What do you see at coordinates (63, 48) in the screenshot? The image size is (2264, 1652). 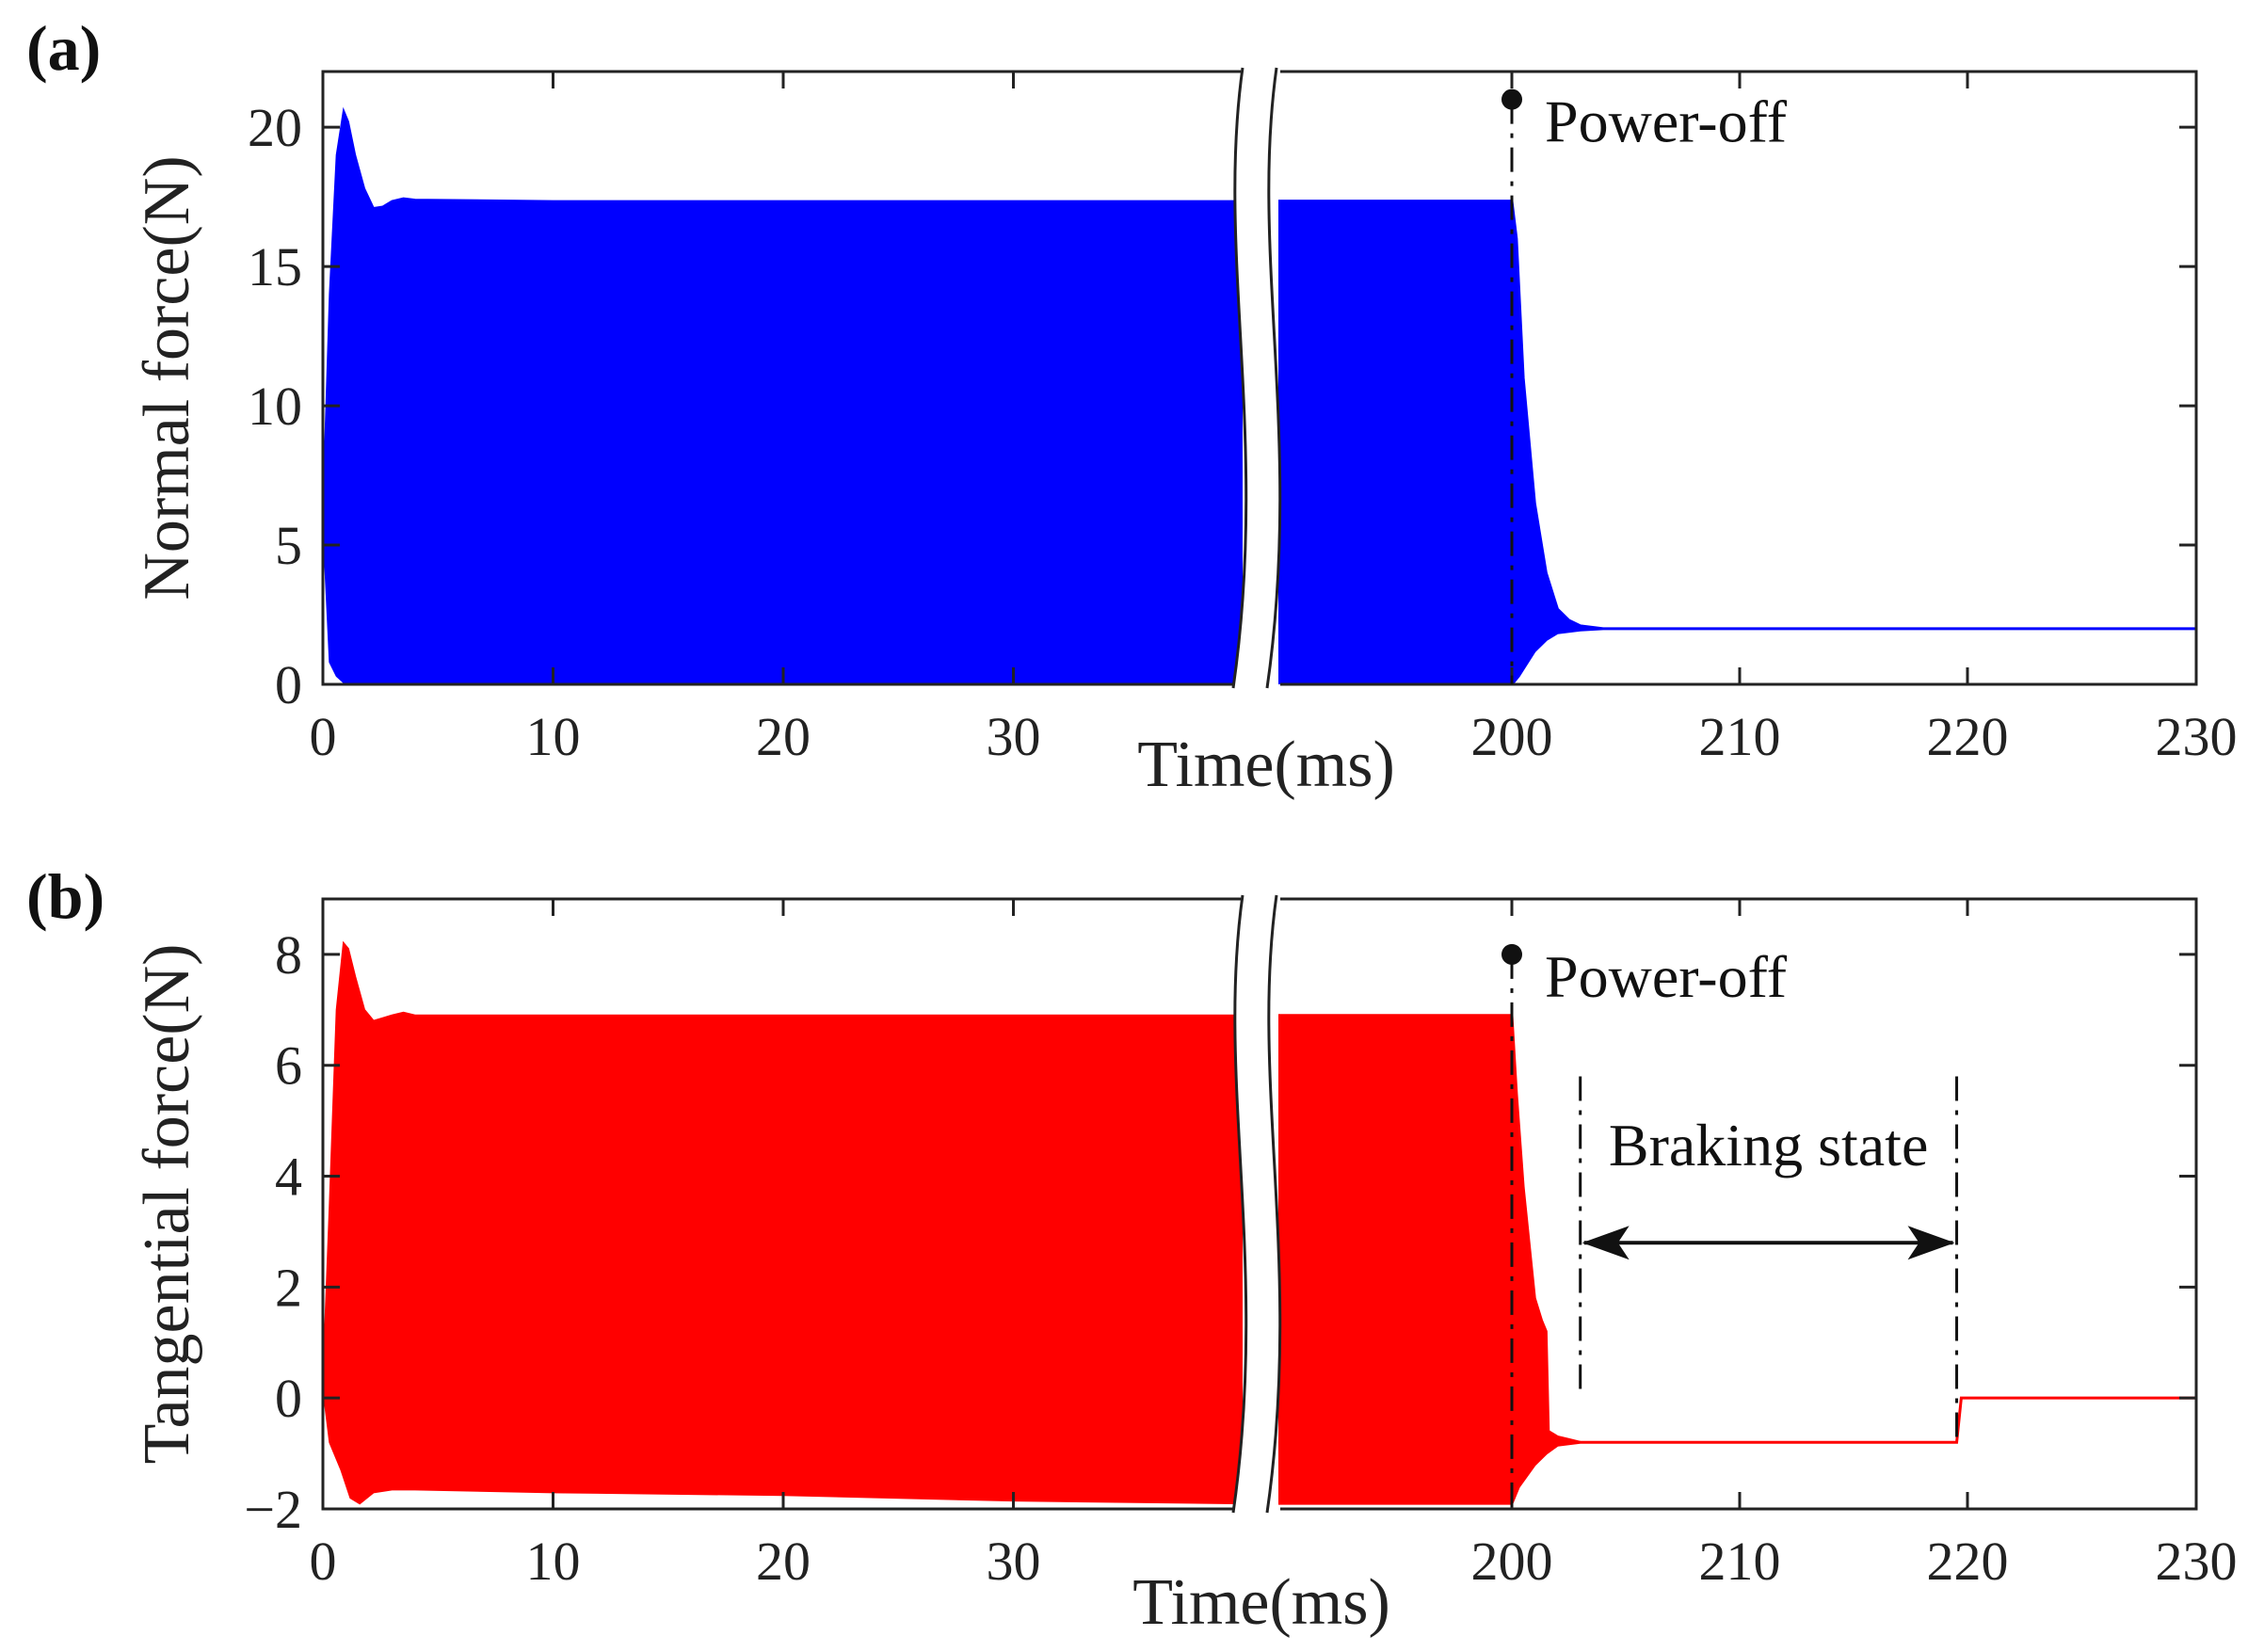 I see `panel-label: (a)` at bounding box center [63, 48].